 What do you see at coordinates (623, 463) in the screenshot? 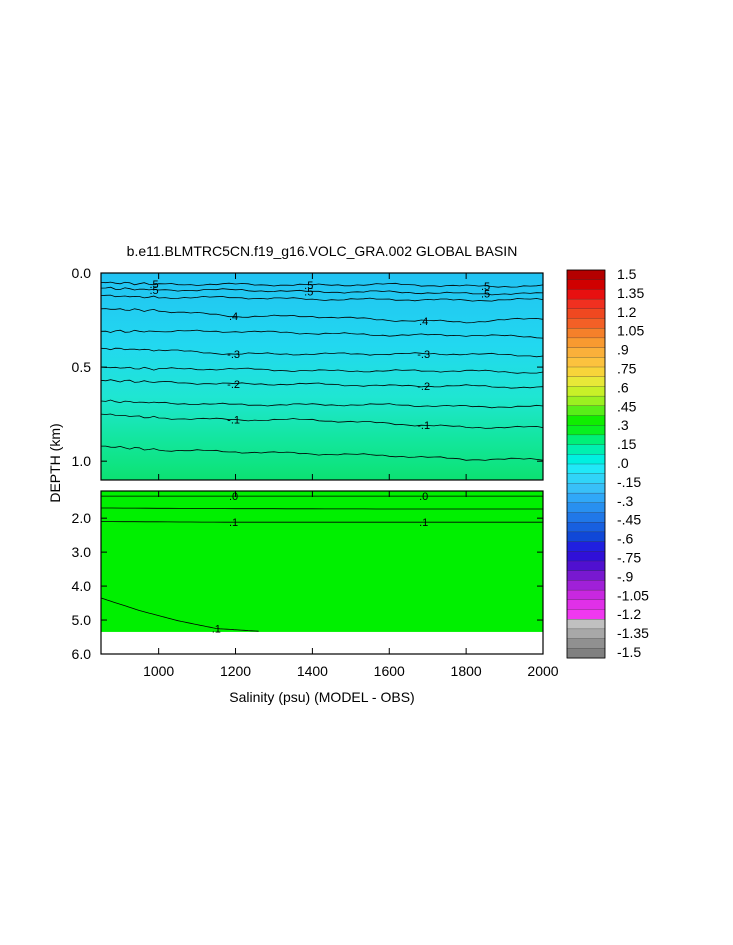
I see `colorbar-label: .0` at bounding box center [623, 463].